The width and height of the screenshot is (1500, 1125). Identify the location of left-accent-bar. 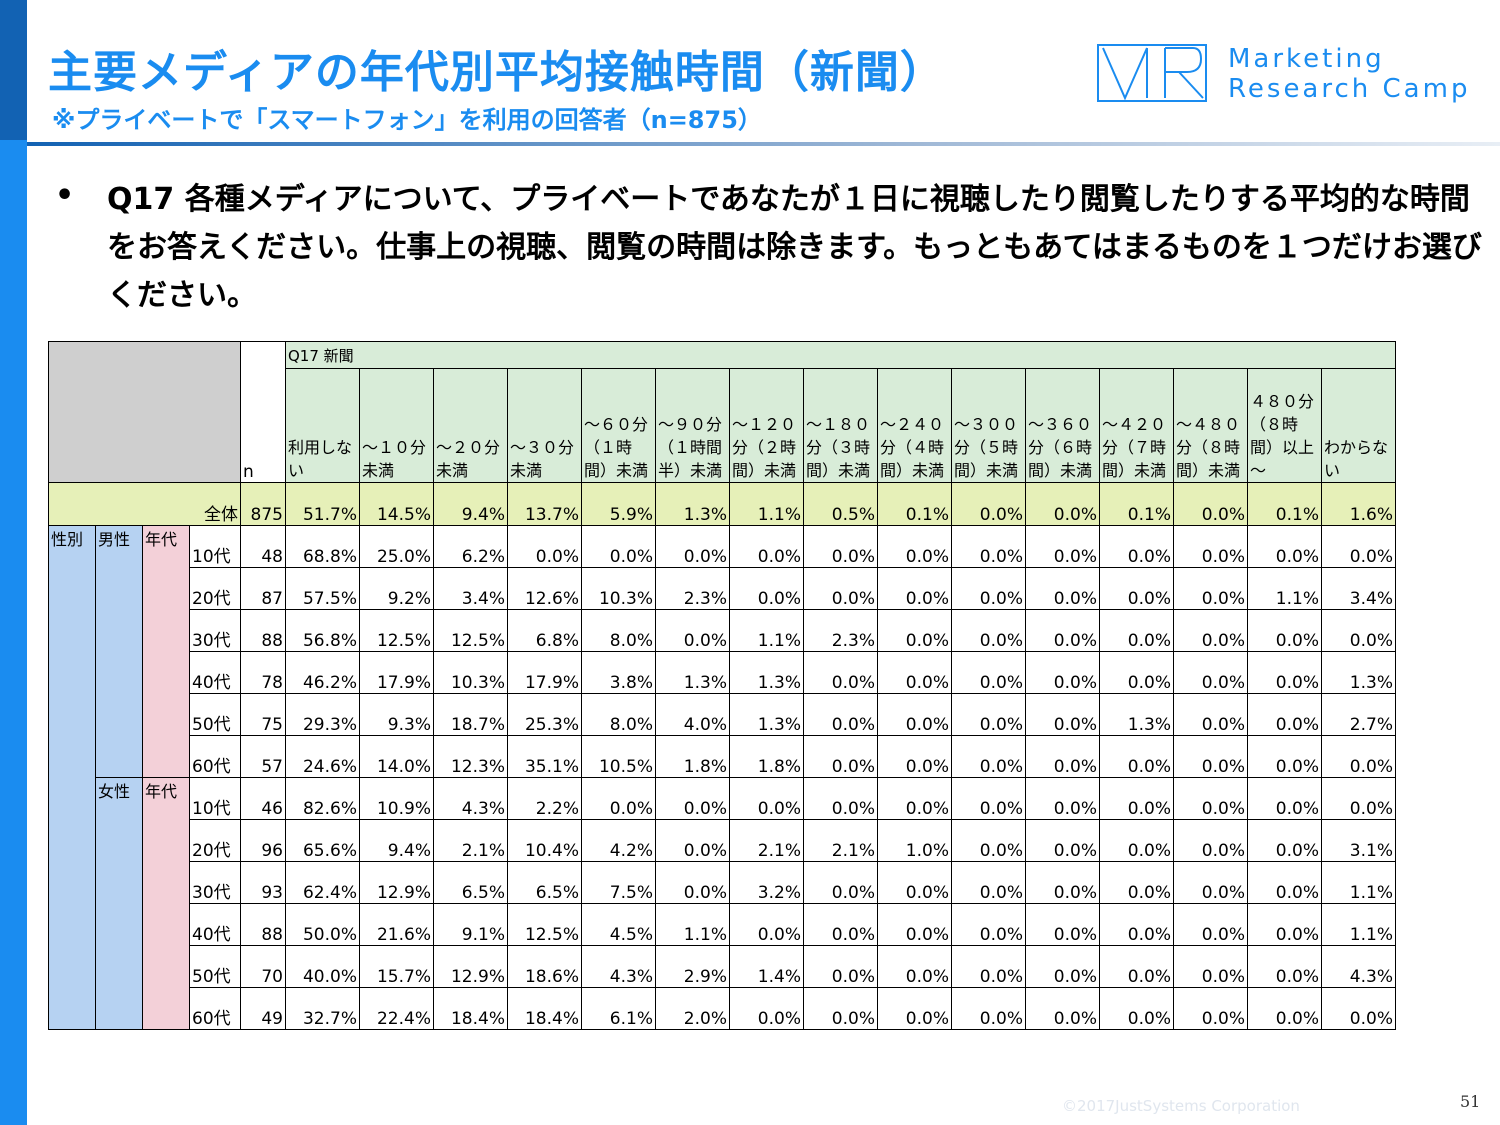
(13, 562).